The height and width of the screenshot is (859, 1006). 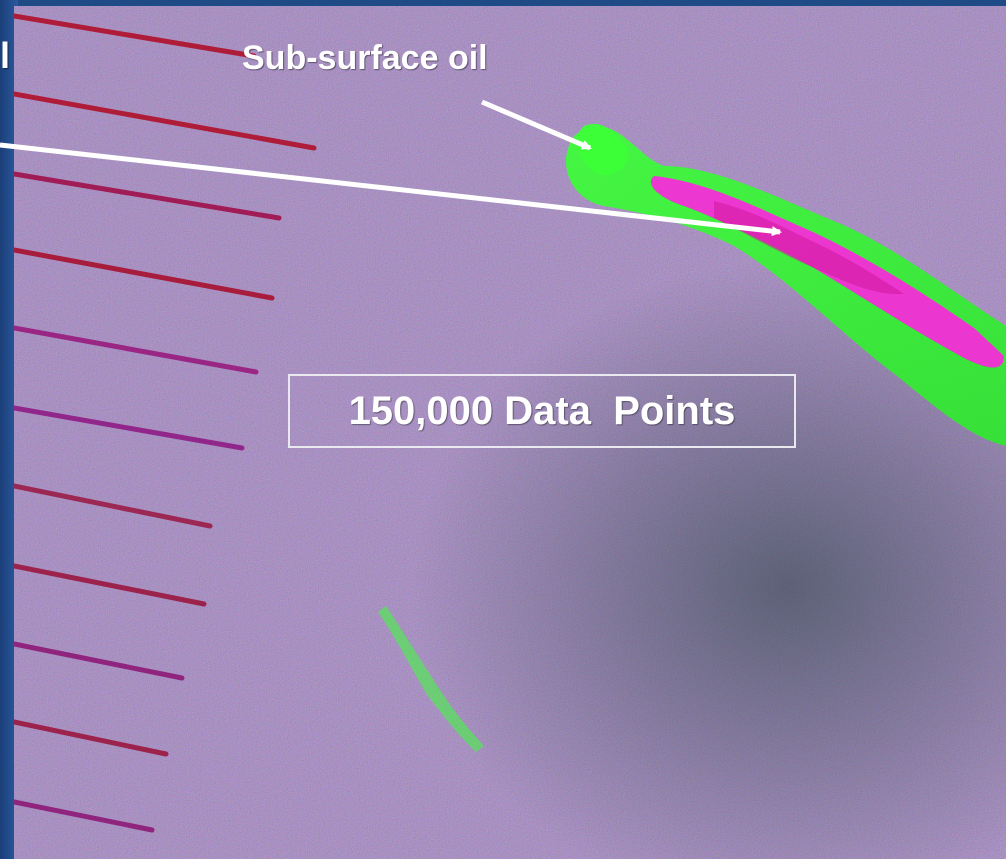 What do you see at coordinates (5, 55) in the screenshot?
I see `left-partial-label: l` at bounding box center [5, 55].